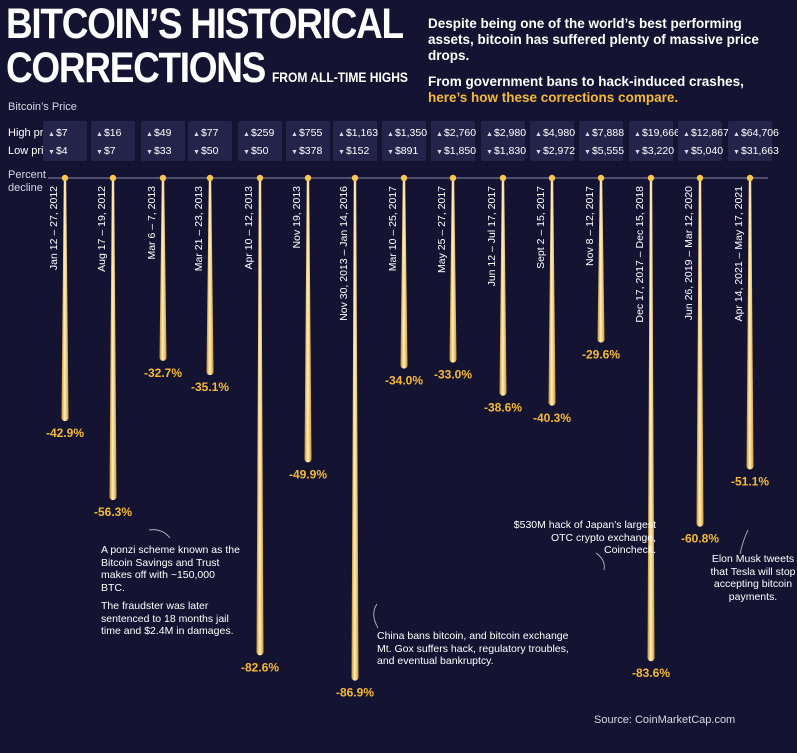  Describe the element at coordinates (102, 229) in the screenshot. I see `category-label: Aug 17 – 19, 2012` at that location.